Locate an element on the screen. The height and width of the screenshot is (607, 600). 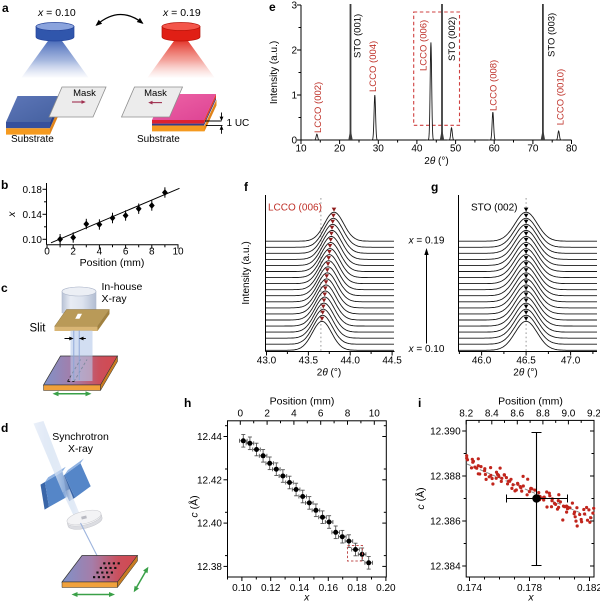
svg-text: 12.42 is located at coordinates (209, 480).